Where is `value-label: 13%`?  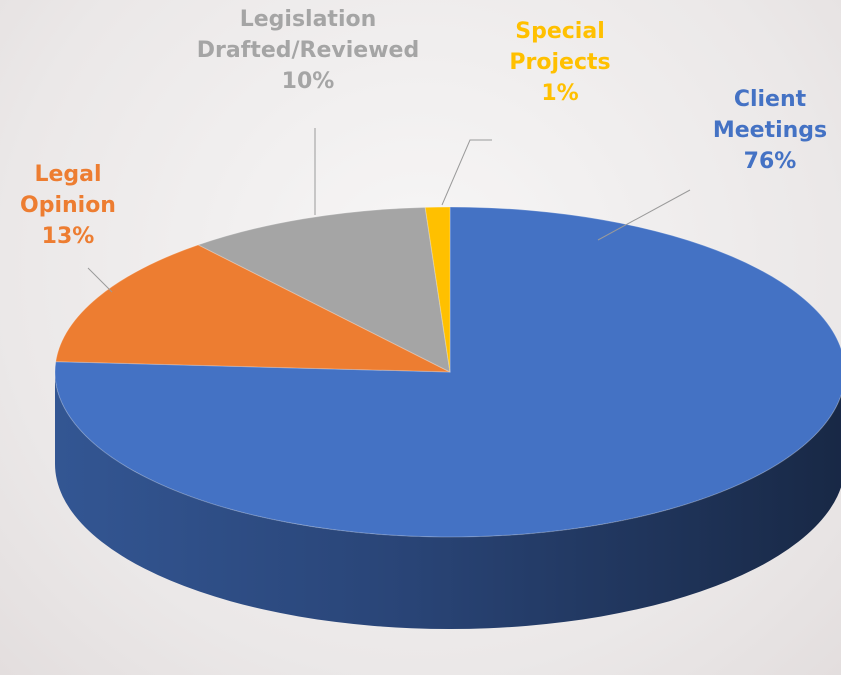
value-label: 13% is located at coordinates (68, 236).